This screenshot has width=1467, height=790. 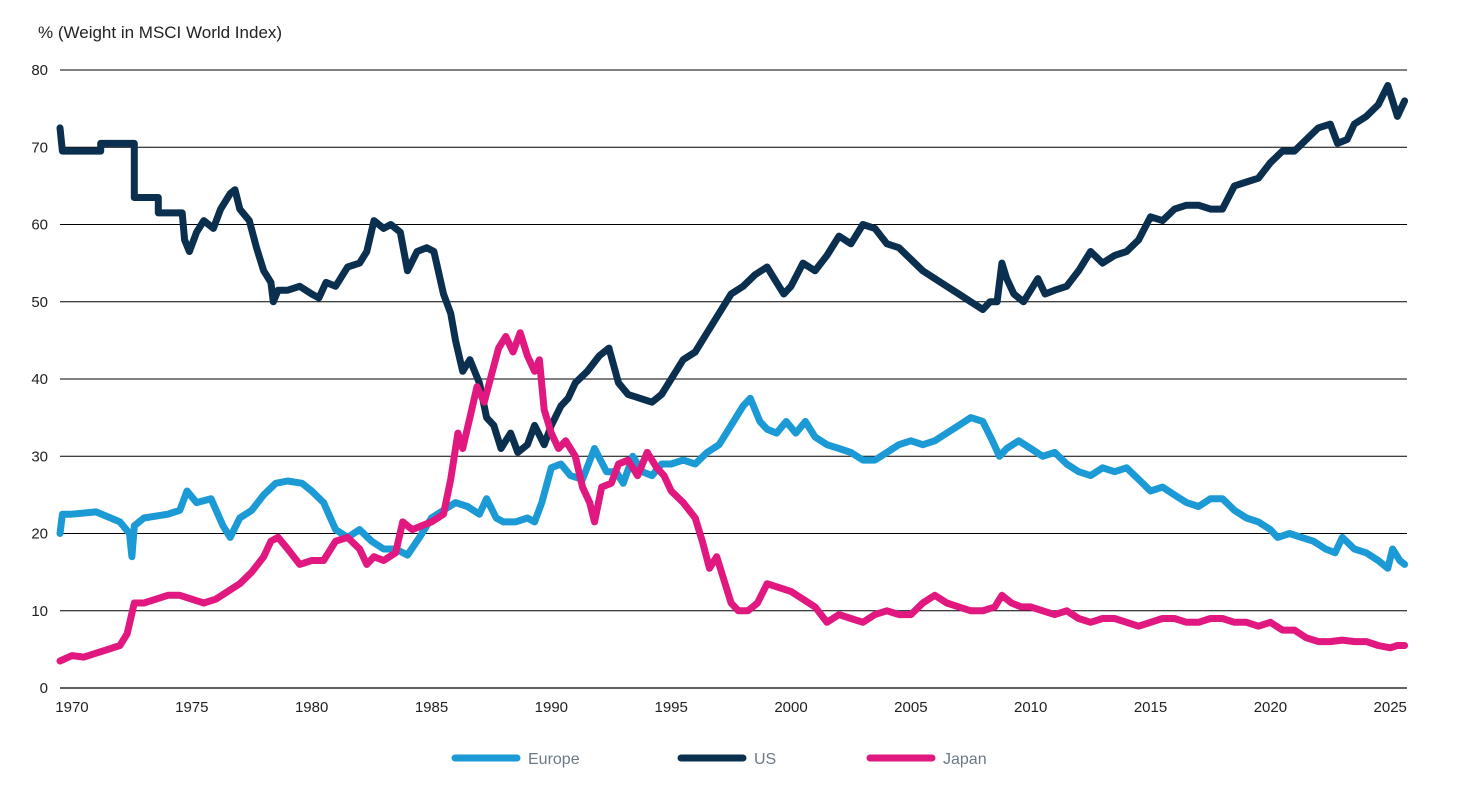 I want to click on x-tick-label: 1990, so click(x=551, y=707).